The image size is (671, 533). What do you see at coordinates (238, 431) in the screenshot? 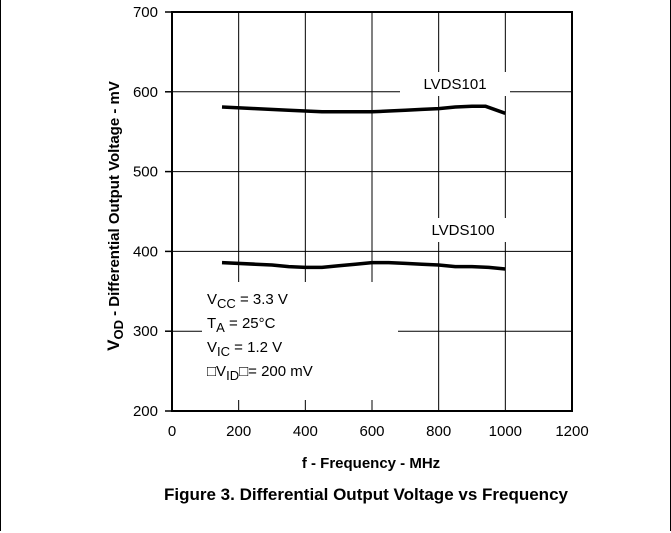
I see `x-tick-label-200: 200` at bounding box center [238, 431].